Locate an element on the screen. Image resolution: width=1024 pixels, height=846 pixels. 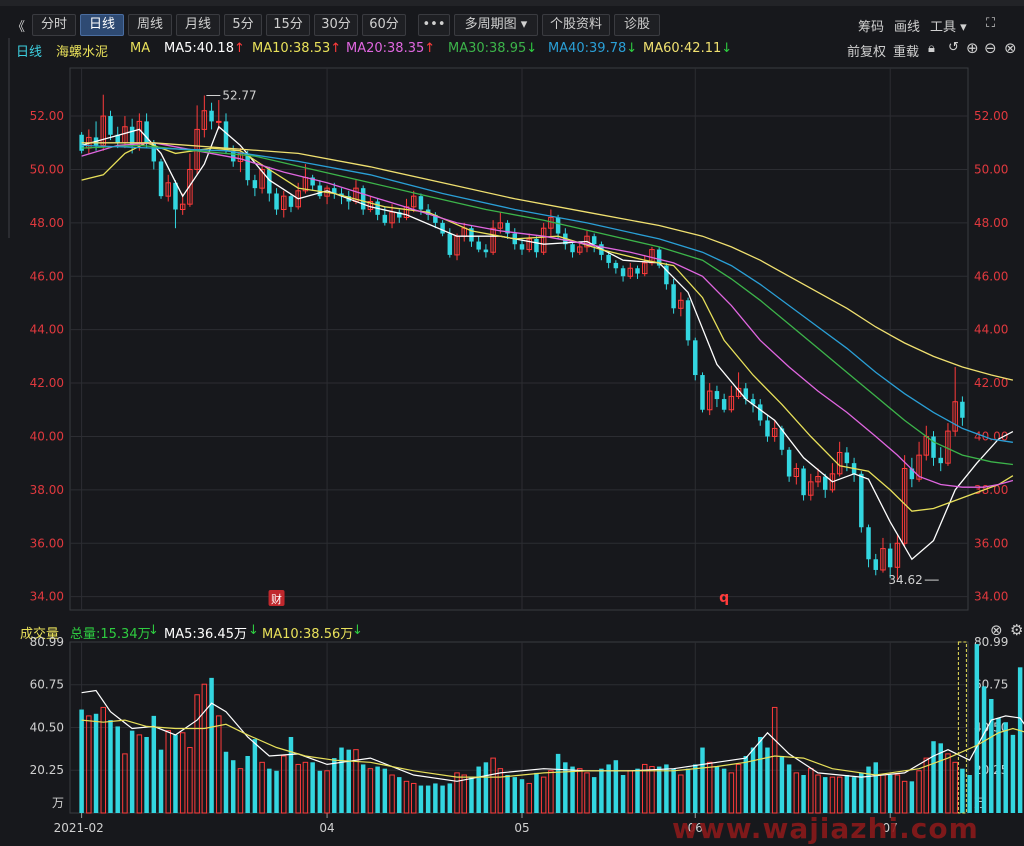
price-tick-left: 48.00 is located at coordinates (47, 223).